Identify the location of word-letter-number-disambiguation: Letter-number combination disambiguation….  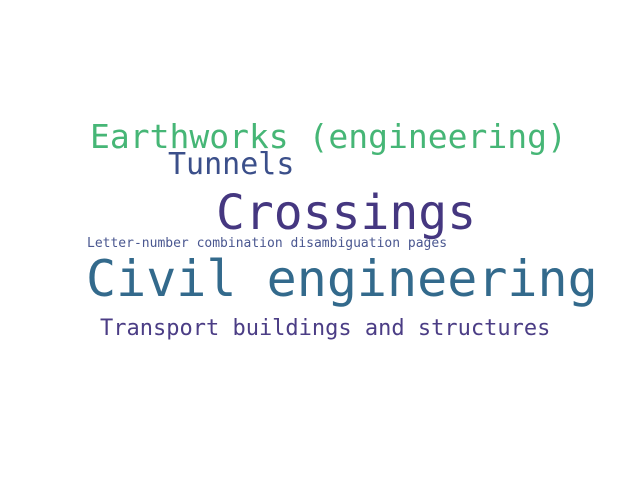
(267, 243).